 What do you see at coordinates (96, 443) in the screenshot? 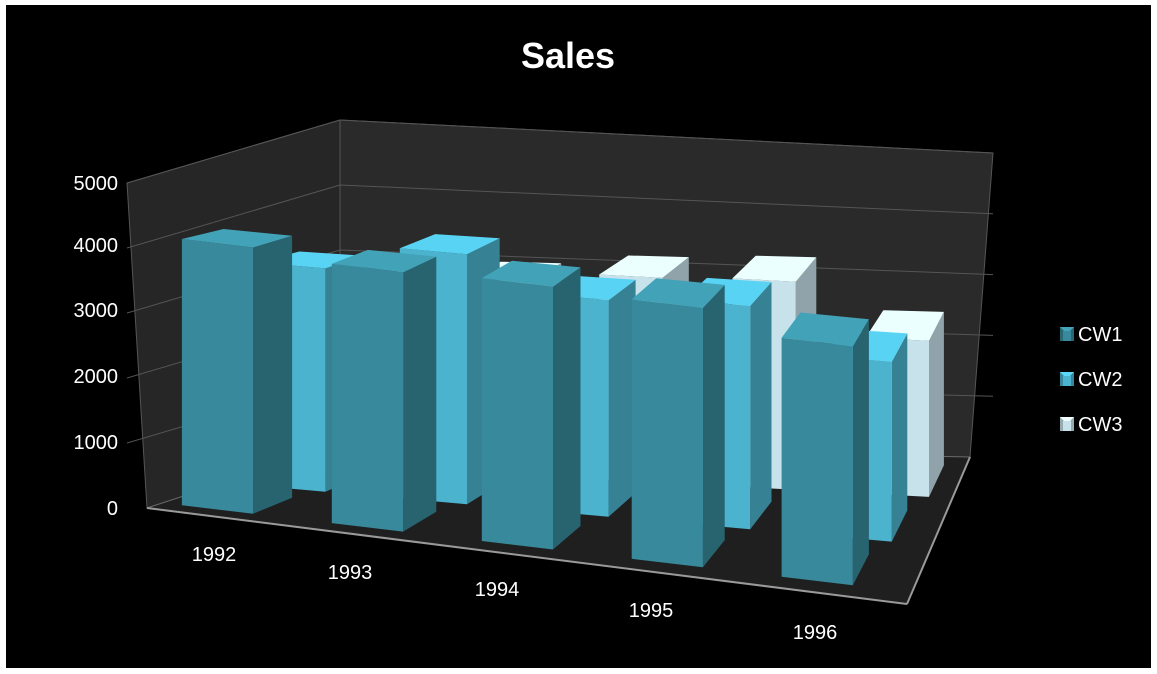
I see `y-tick-label: 1000` at bounding box center [96, 443].